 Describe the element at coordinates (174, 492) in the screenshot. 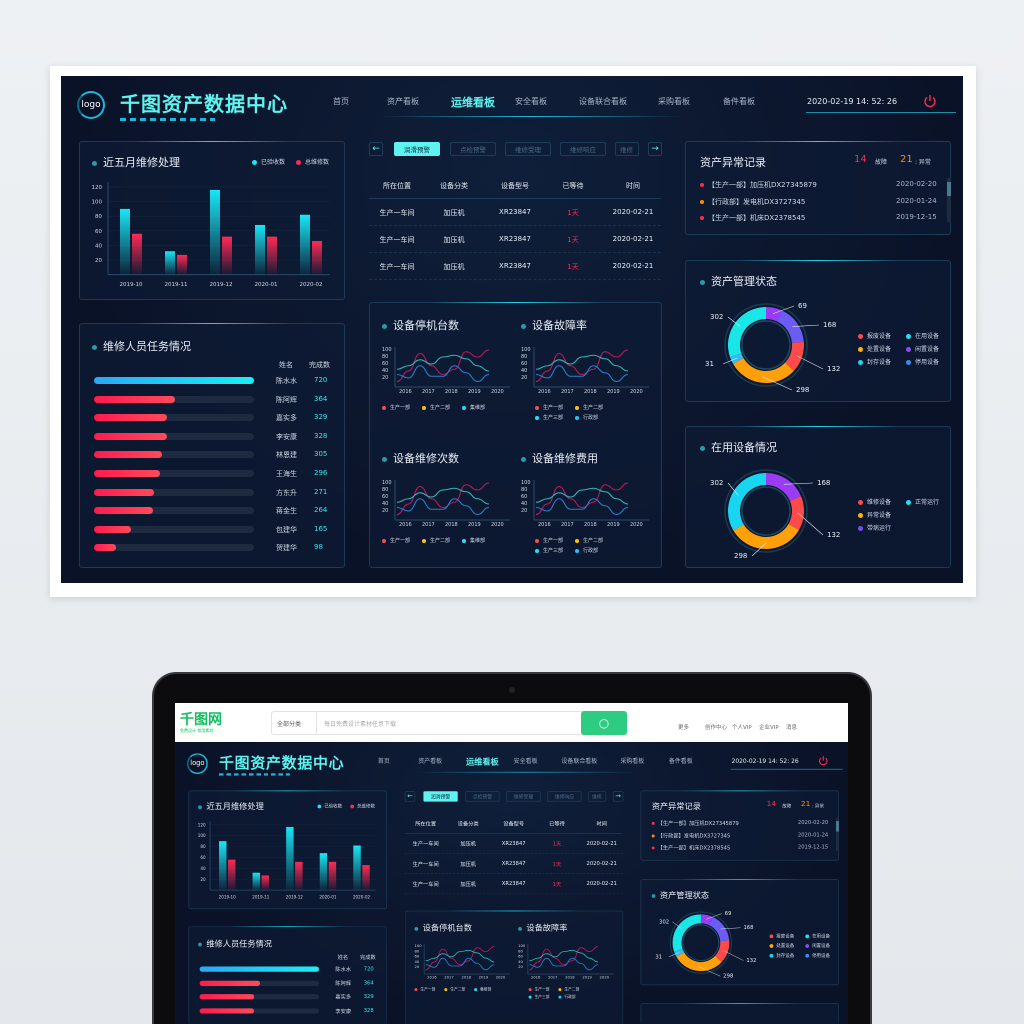

I see `progress-bar` at that location.